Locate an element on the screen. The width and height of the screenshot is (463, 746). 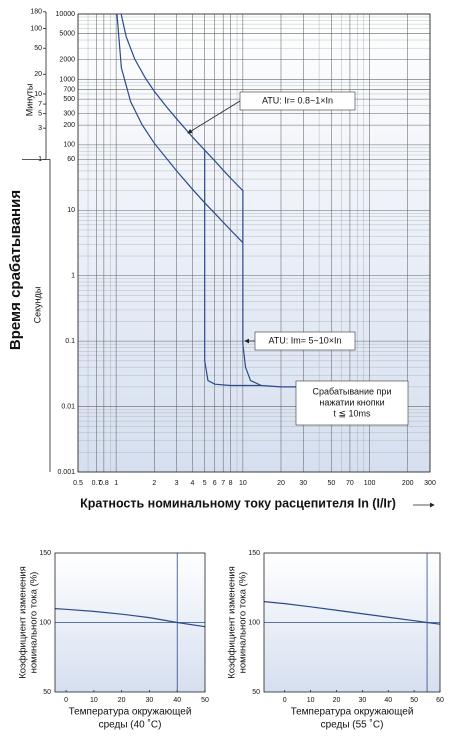
x-tick-label: 7 is located at coordinates (223, 483).